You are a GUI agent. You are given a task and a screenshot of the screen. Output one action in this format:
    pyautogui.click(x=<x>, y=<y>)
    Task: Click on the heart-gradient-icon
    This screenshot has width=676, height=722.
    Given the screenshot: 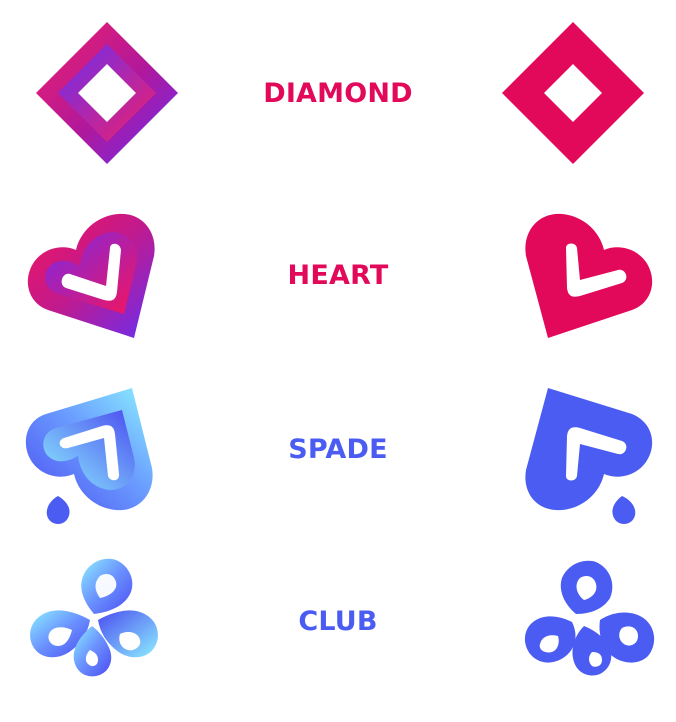 What is the action you would take?
    pyautogui.click(x=92, y=275)
    